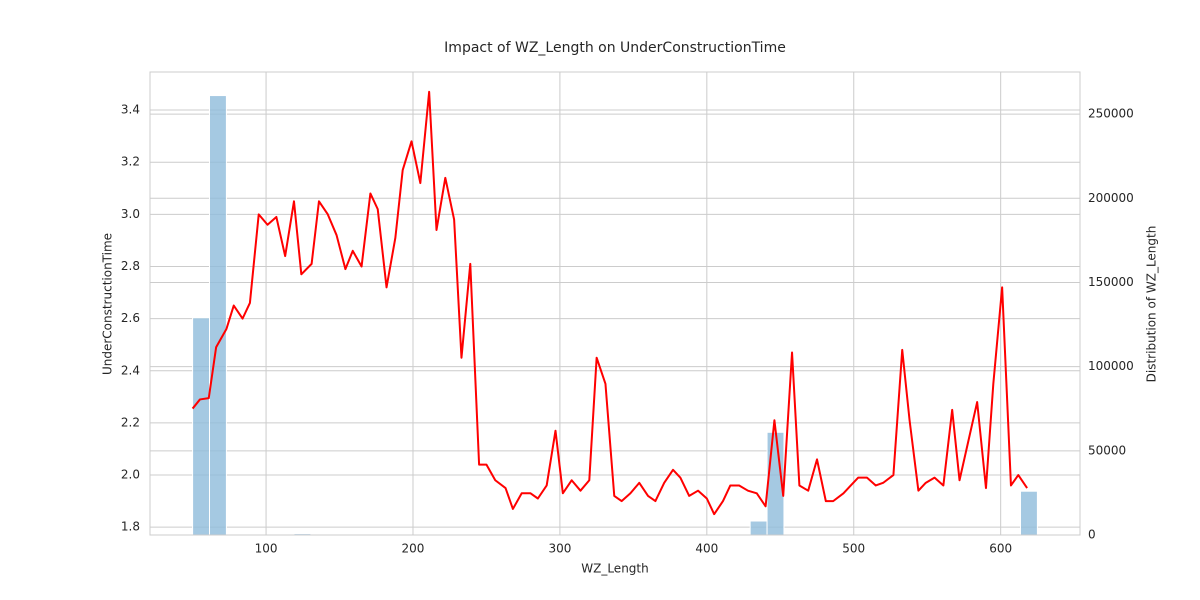 The width and height of the screenshot is (1200, 600). Describe the element at coordinates (130, 475) in the screenshot. I see `y-tick-label: 2.0` at that location.